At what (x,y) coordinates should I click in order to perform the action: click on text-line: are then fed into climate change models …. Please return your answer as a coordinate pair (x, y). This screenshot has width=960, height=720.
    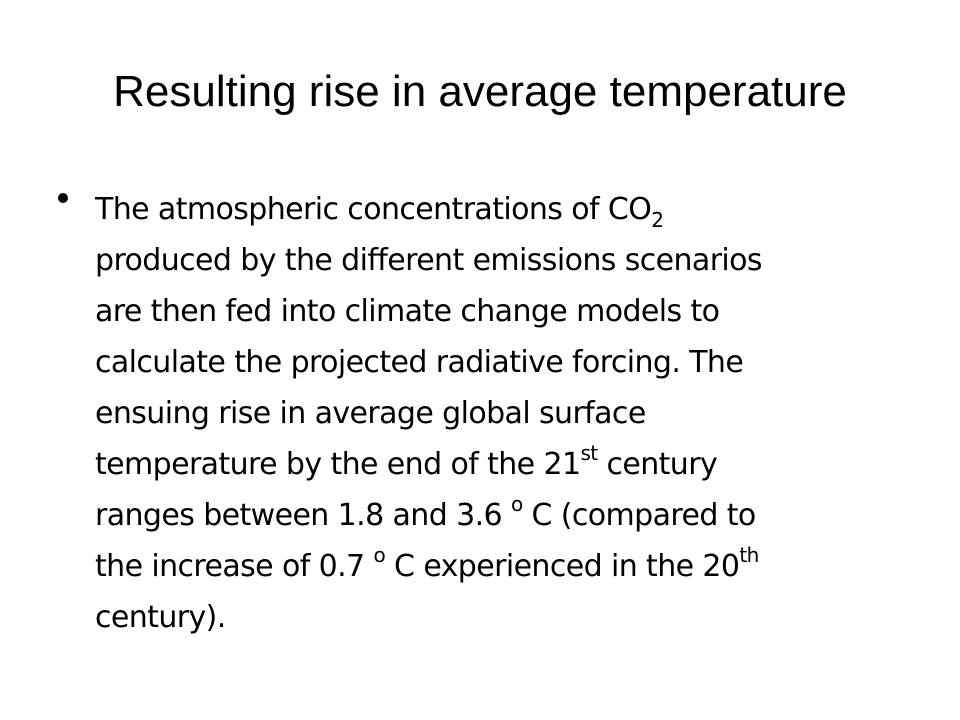
    Looking at the image, I should click on (407, 311).